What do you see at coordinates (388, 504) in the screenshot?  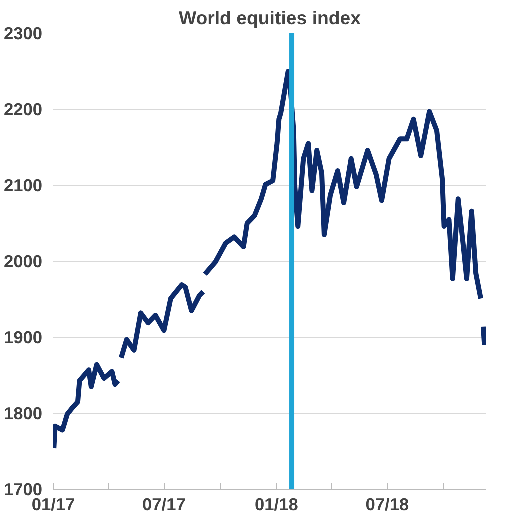 I see `x-tick-label: 07/18` at bounding box center [388, 504].